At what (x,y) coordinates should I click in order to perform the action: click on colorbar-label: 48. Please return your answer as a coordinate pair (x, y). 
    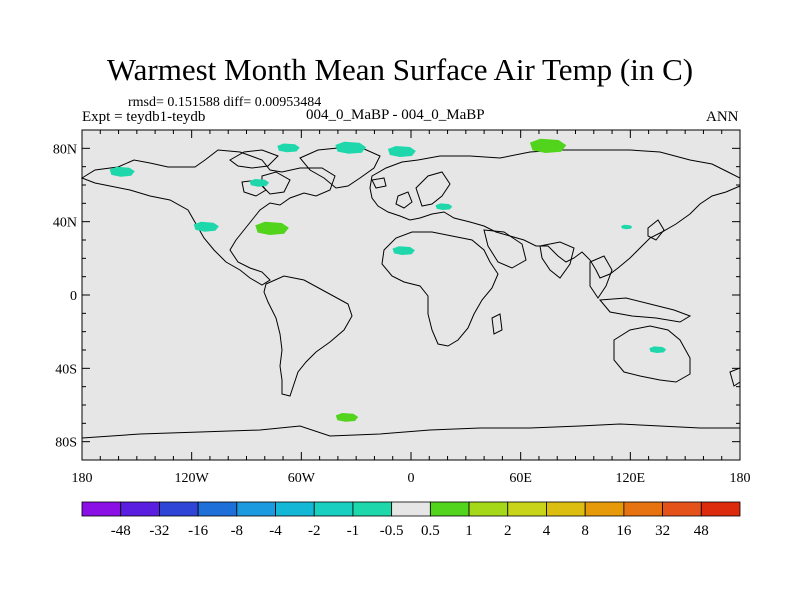
    Looking at the image, I should click on (701, 531).